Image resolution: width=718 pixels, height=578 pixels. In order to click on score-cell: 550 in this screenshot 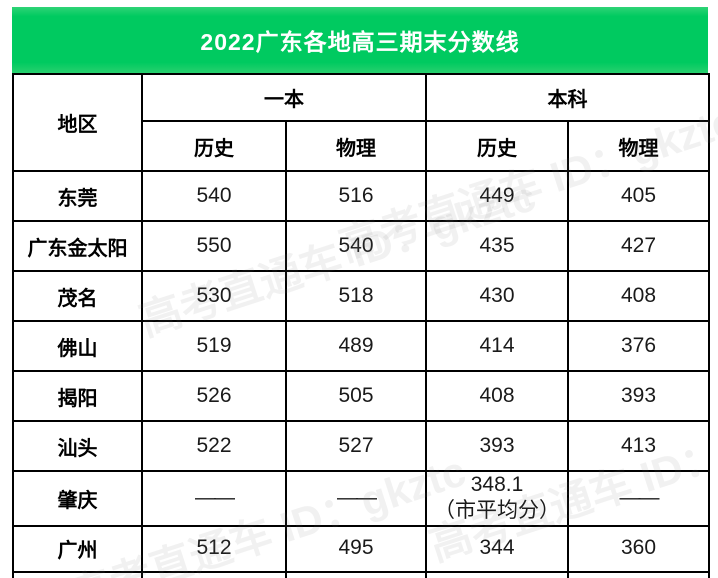, I will do `click(214, 246)`.